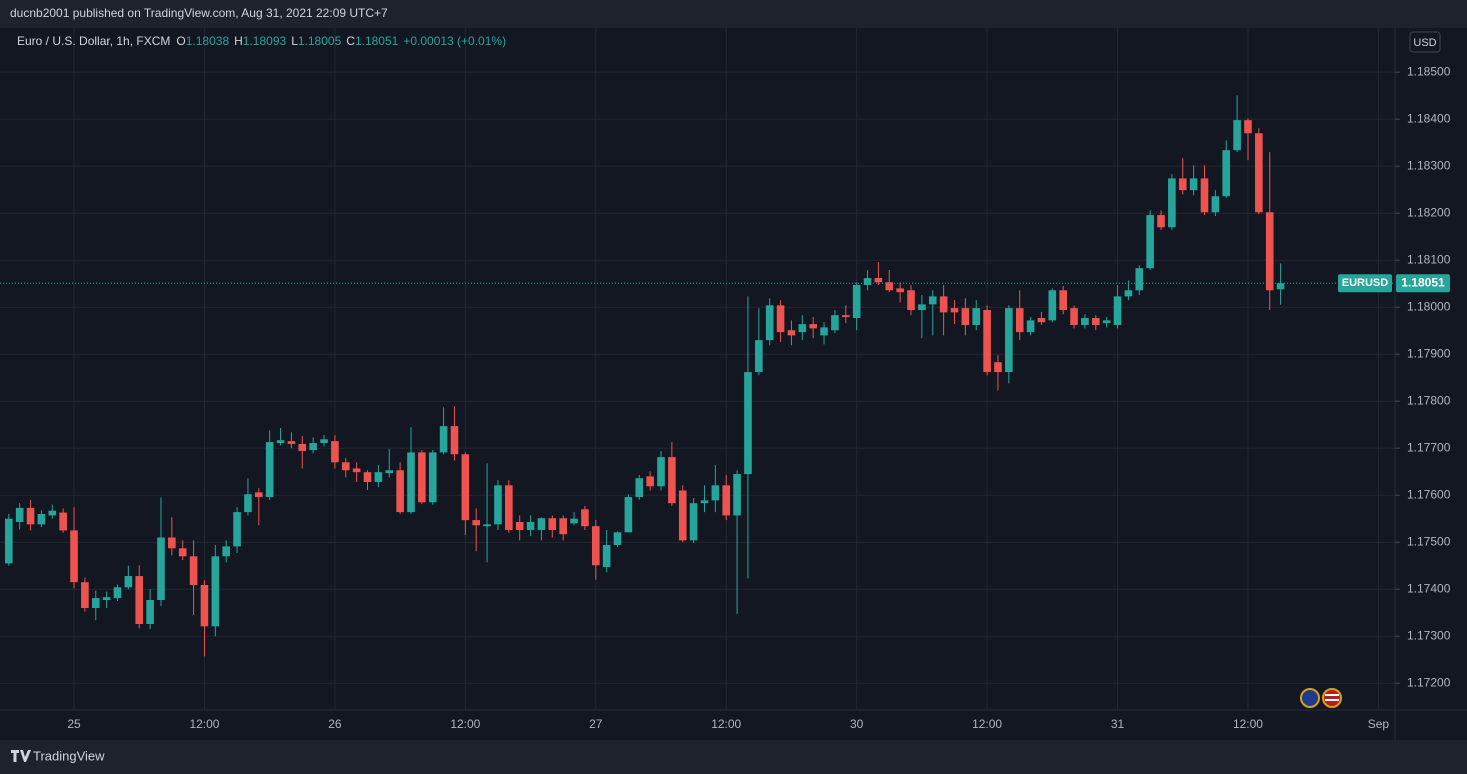 This screenshot has height=774, width=1467. I want to click on ohlc-key: C, so click(350, 41).